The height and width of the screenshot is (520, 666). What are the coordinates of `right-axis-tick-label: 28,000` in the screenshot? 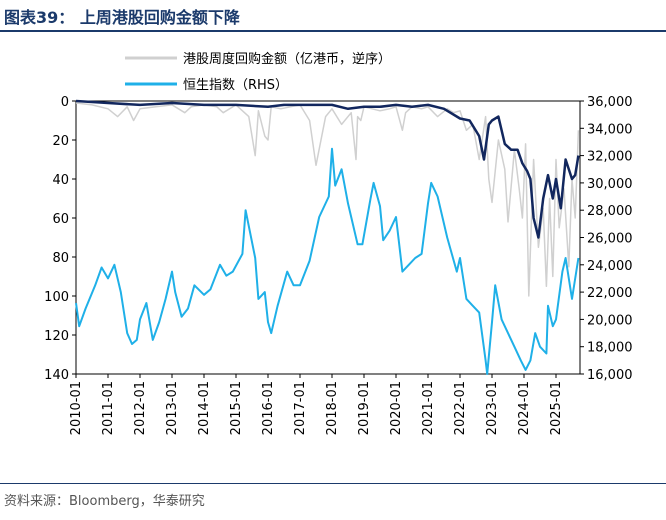 It's located at (610, 211).